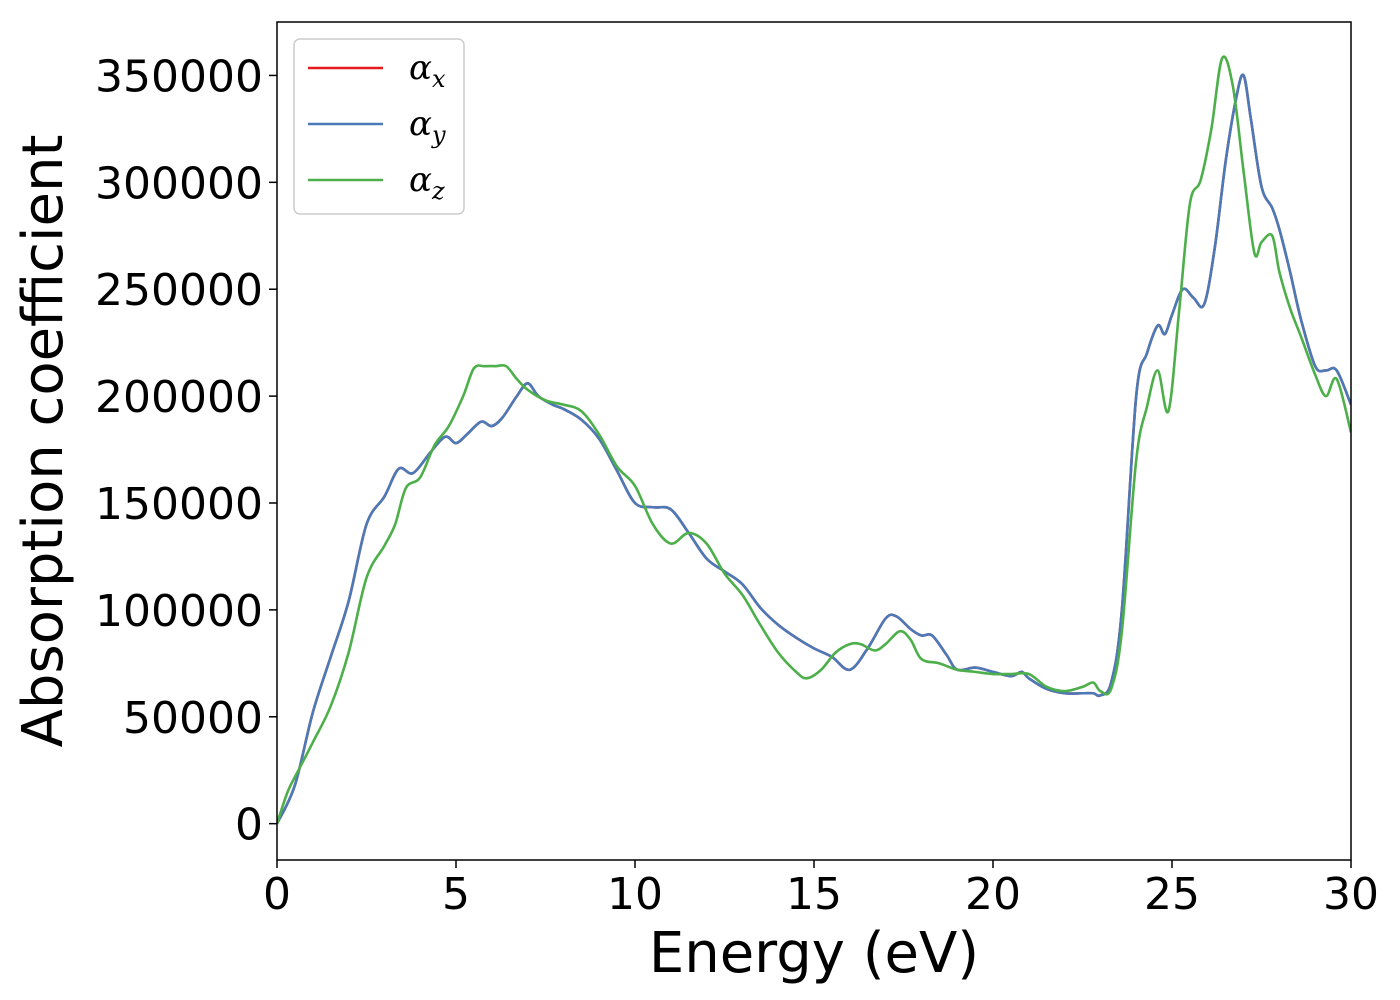 Image resolution: width=1400 pixels, height=1000 pixels. I want to click on x-tick-label: 25, so click(1172, 894).